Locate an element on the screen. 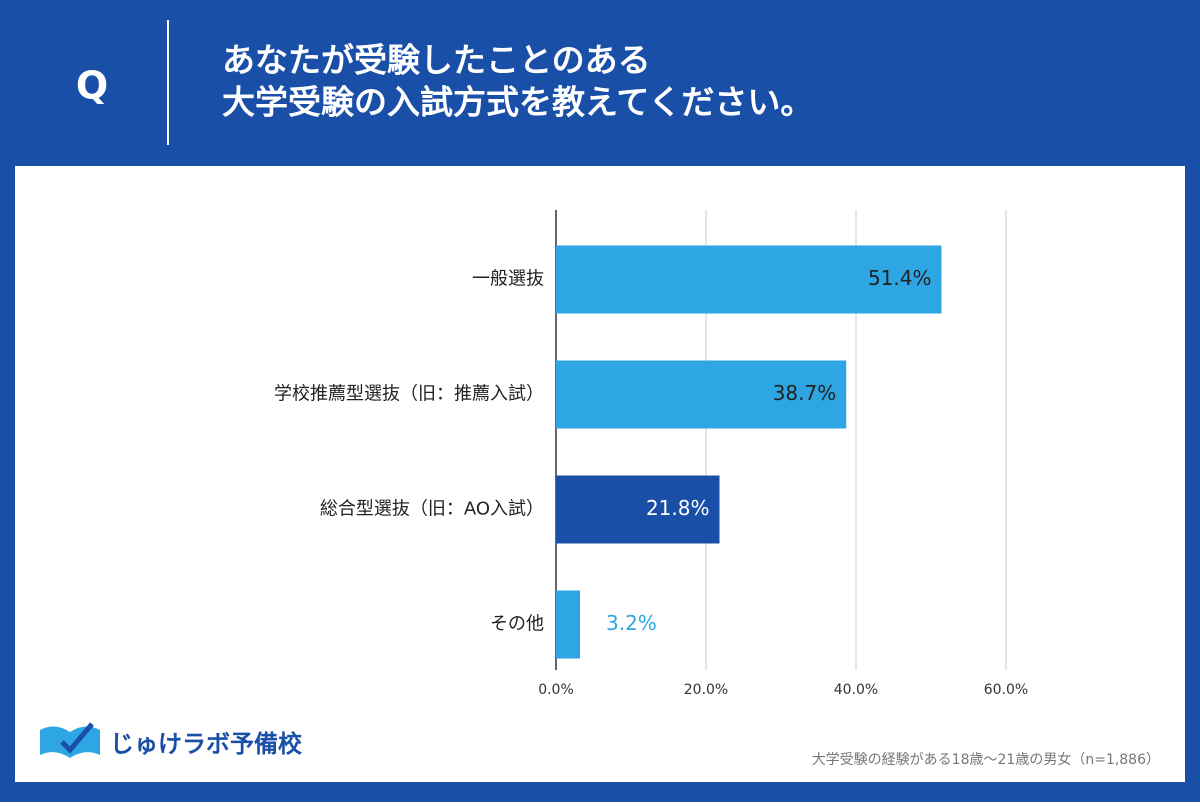 The width and height of the screenshot is (1200, 806). x-tick-label: 20.0% is located at coordinates (706, 690).